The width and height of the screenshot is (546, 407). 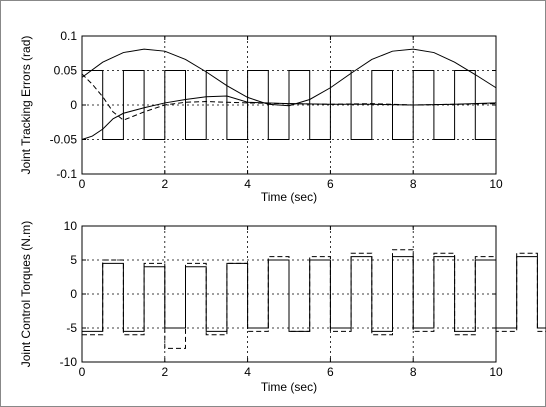 I want to click on control-torques-ytick-label: -5, so click(x=71, y=328).